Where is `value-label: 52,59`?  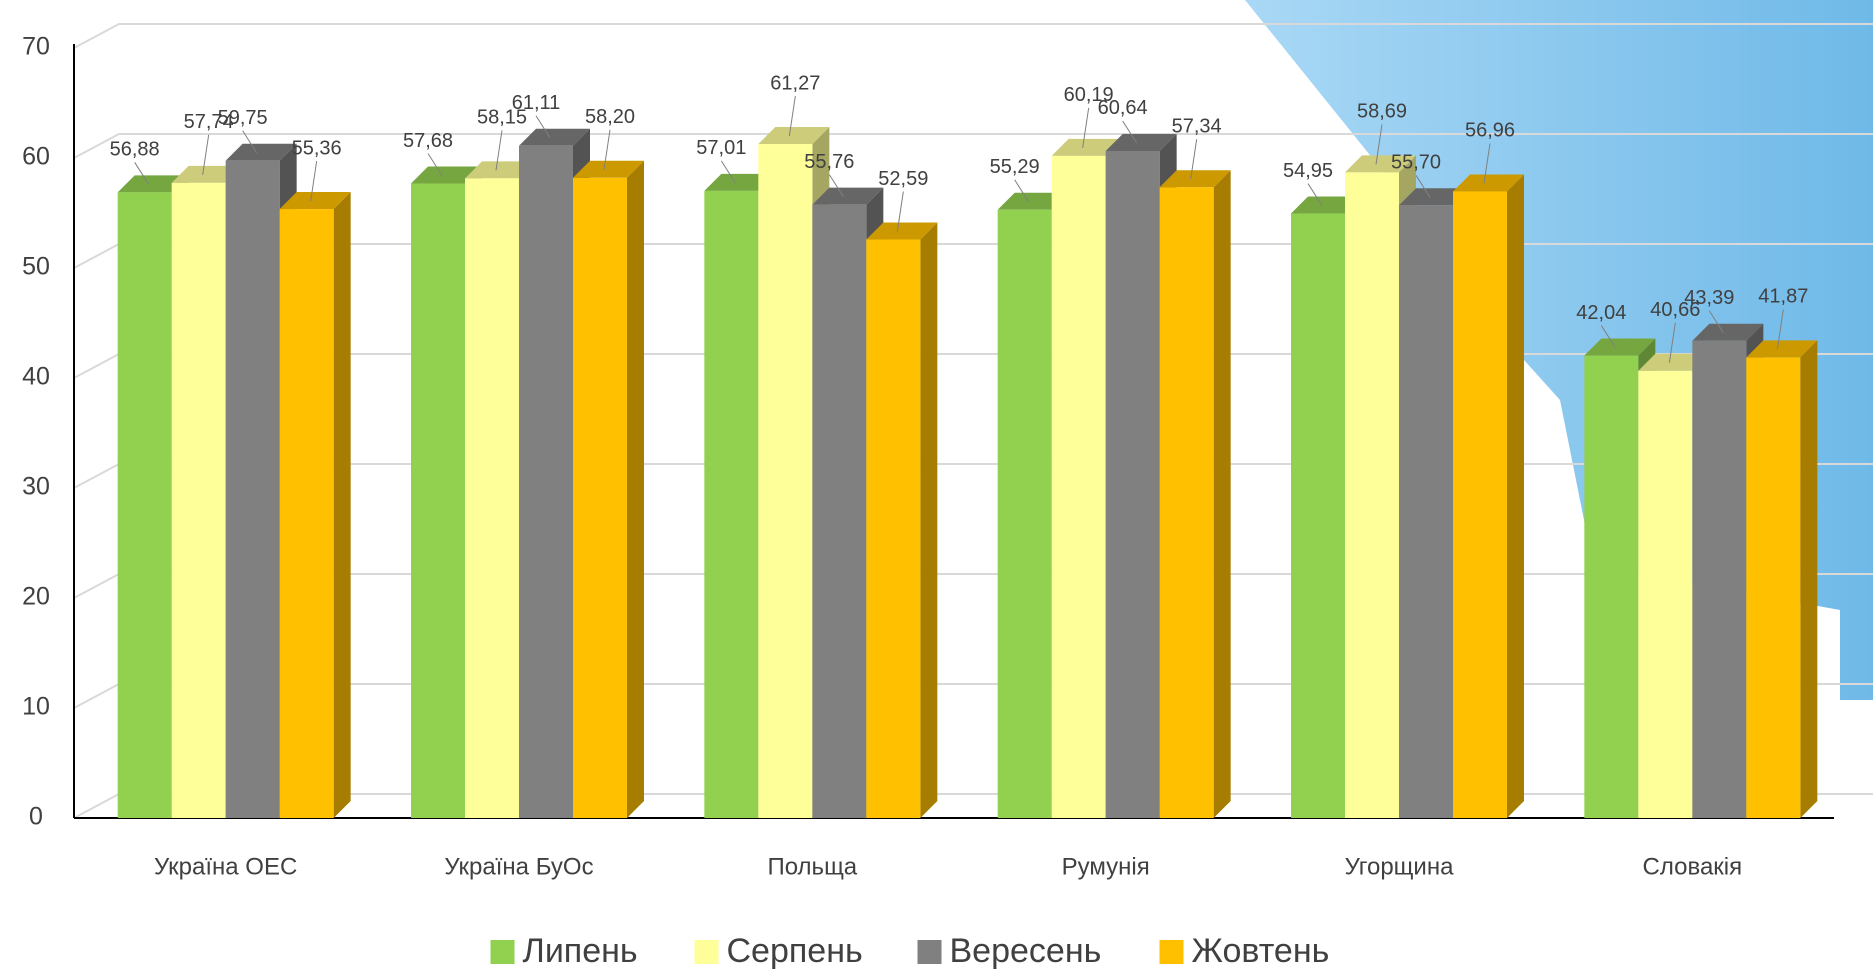 value-label: 52,59 is located at coordinates (903, 179).